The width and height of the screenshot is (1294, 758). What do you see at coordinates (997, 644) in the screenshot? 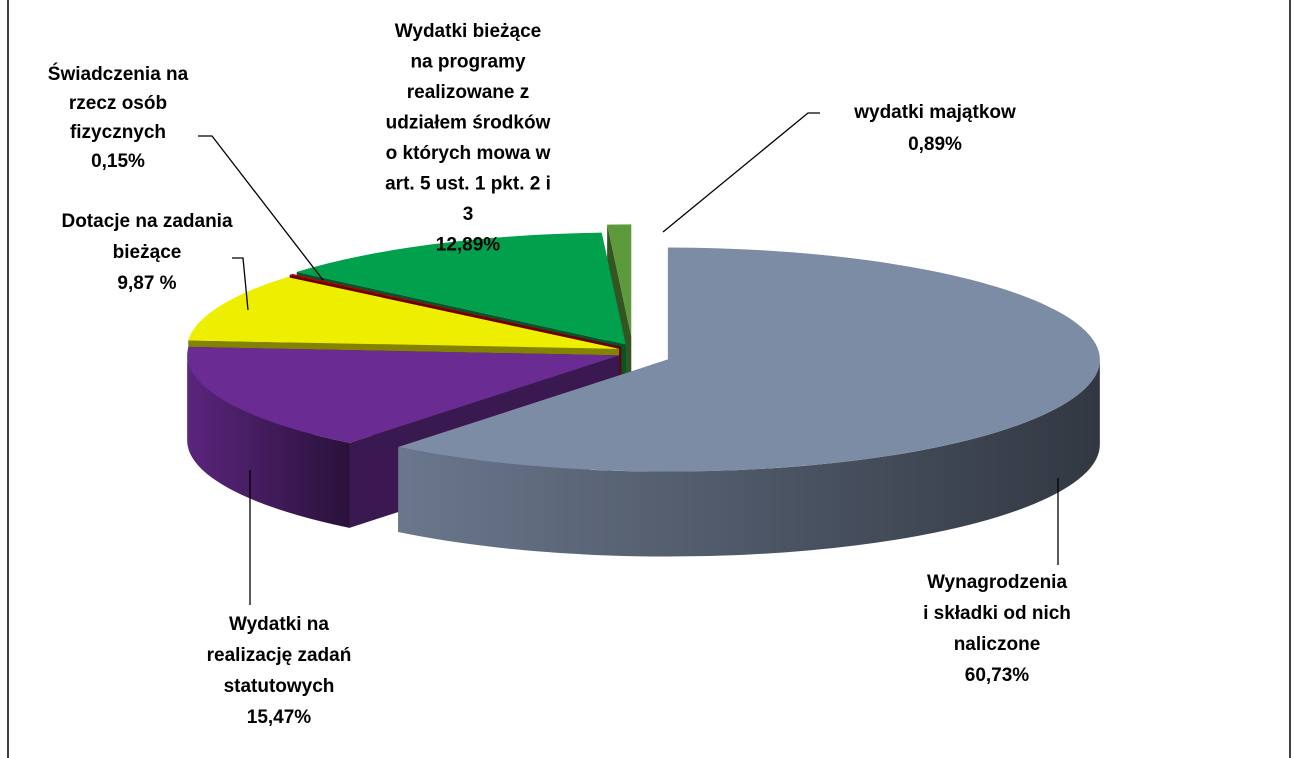
I see `category-label: naliczone` at bounding box center [997, 644].